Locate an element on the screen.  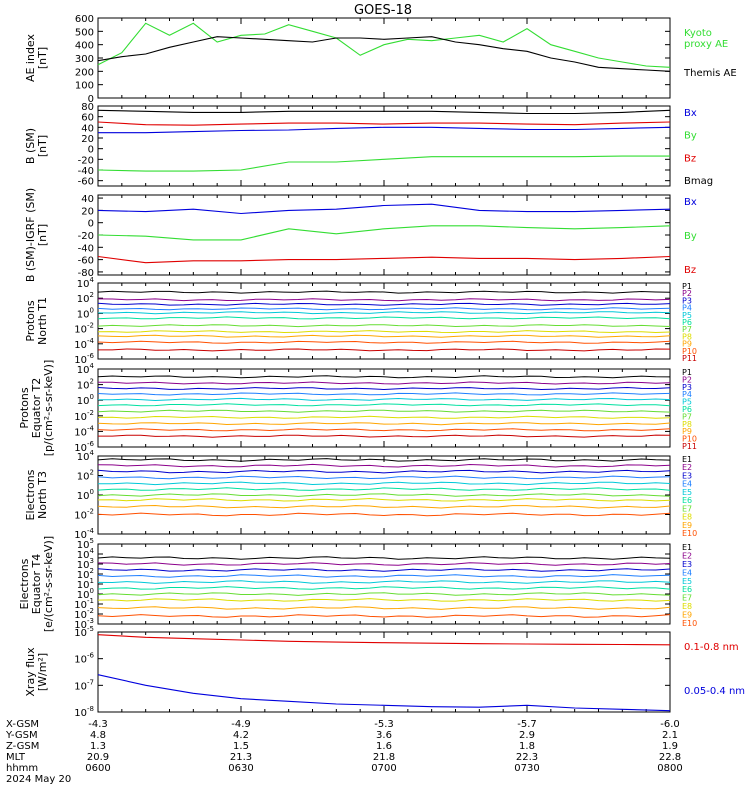
y-axis-label: Equator T2 is located at coordinates (36, 408).